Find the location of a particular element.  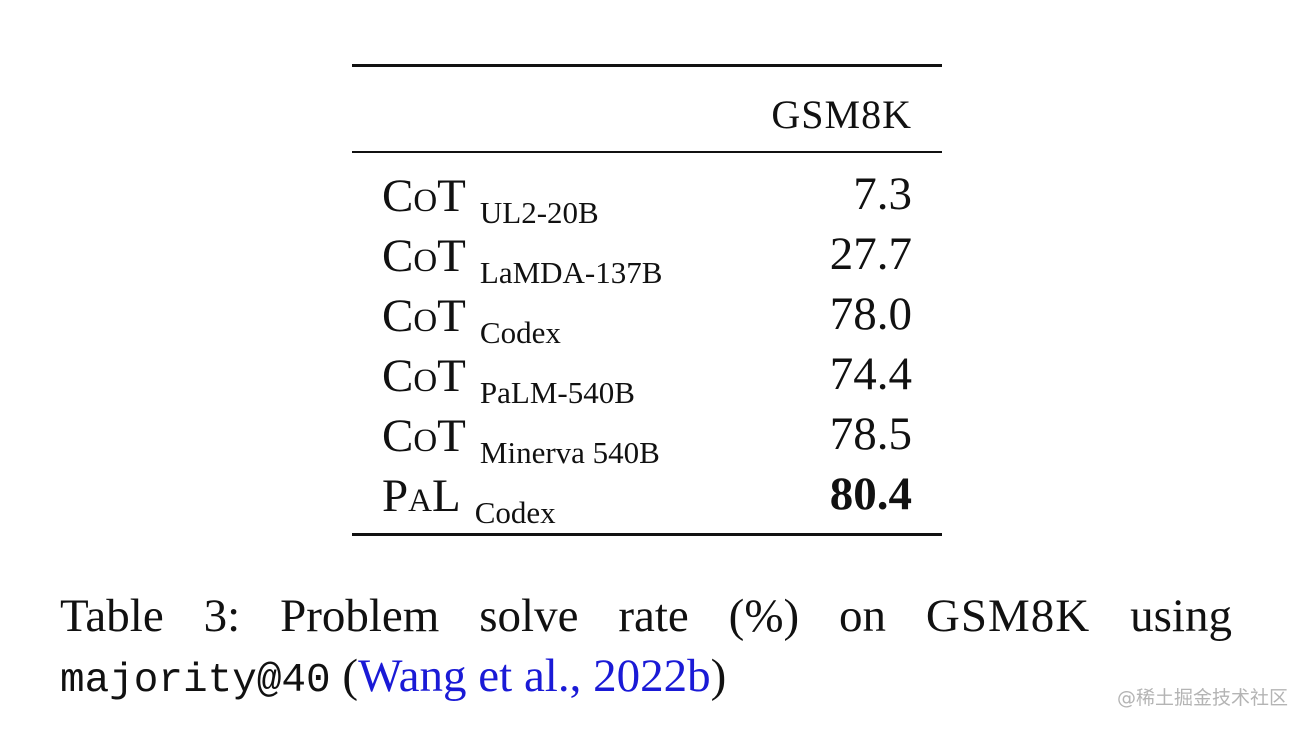

table-row: CoT Codex 78.0 is located at coordinates (647, 318).